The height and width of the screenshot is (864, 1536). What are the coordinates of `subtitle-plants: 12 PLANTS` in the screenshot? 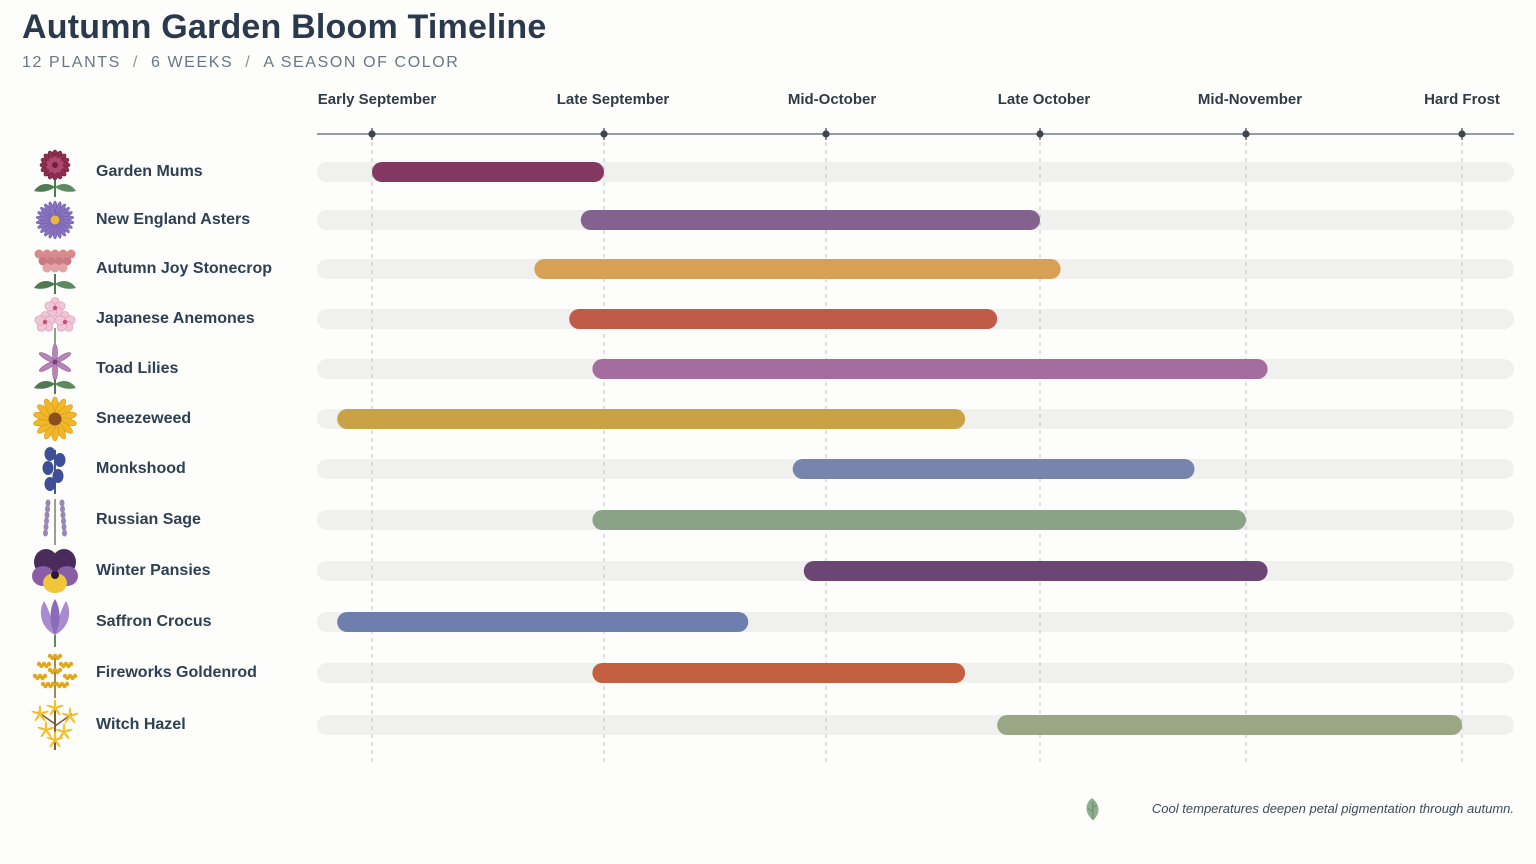 It's located at (71, 62).